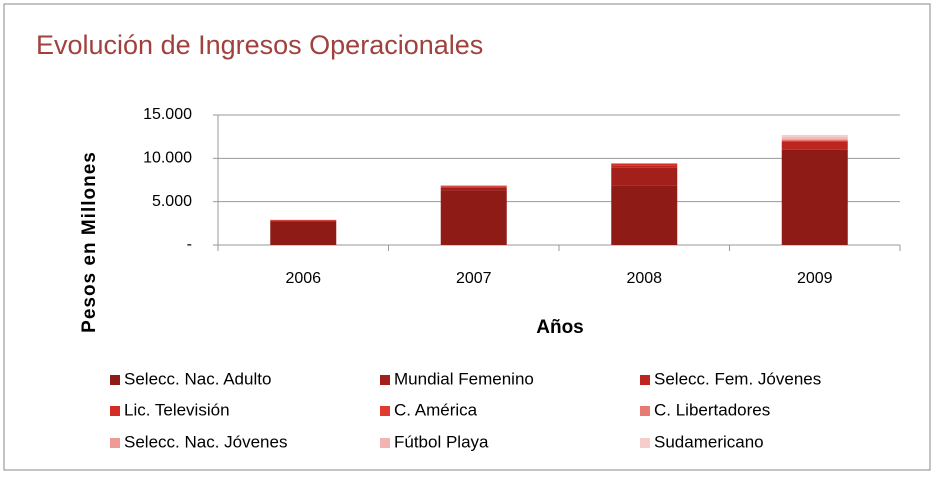  What do you see at coordinates (167, 114) in the screenshot?
I see `y-tick-label: 15.000` at bounding box center [167, 114].